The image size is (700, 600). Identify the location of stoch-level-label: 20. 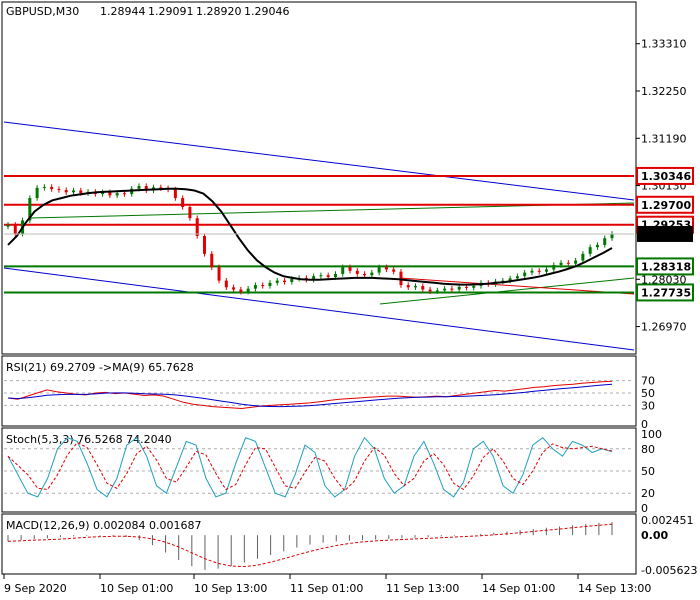
(648, 493).